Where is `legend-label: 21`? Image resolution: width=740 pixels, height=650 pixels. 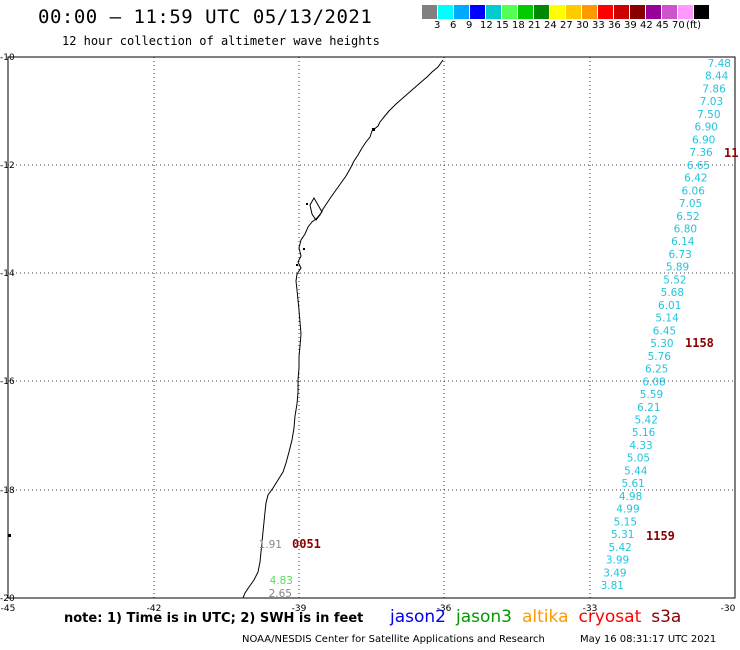 legend-label: 21 is located at coordinates (534, 25).